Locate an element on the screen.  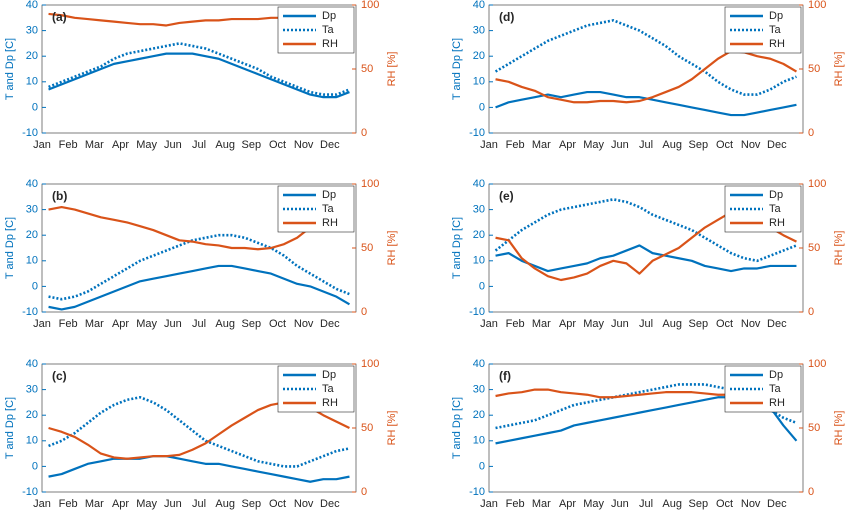
x-tick-label: Nov is located at coordinates (751, 324).